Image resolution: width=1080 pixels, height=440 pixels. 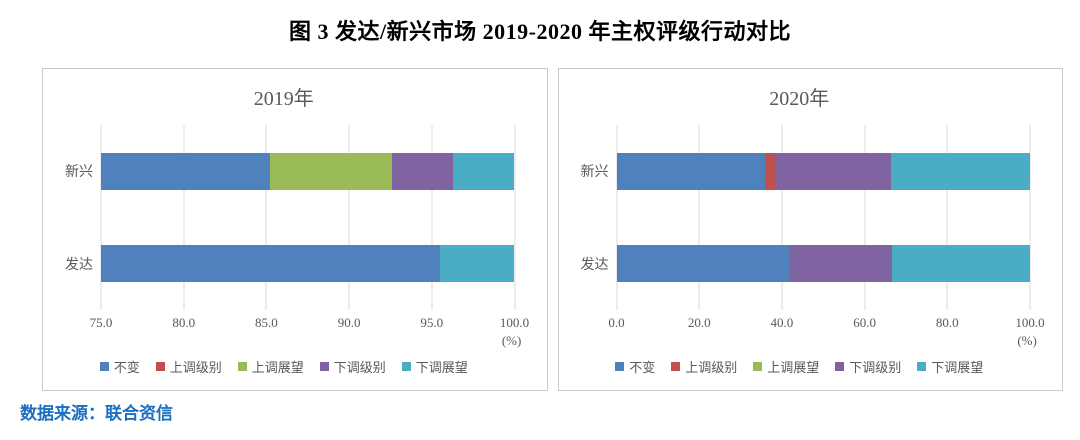 What do you see at coordinates (349, 322) in the screenshot?
I see `x-tick-label: 90.0` at bounding box center [349, 322].